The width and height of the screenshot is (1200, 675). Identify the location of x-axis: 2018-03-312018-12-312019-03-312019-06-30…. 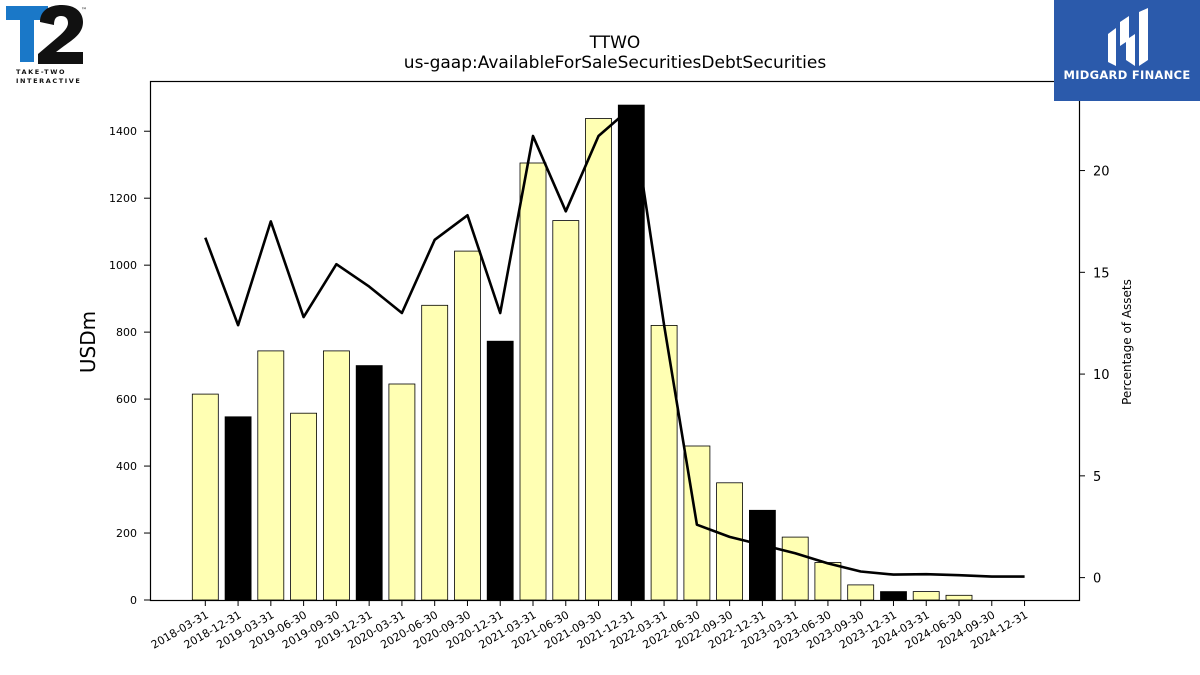
(589, 626).